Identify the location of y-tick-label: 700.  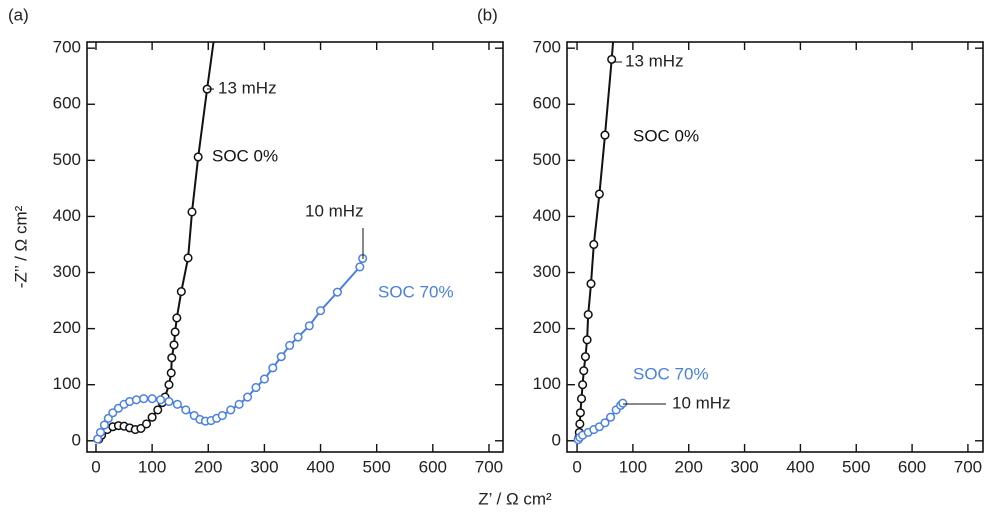
(547, 47).